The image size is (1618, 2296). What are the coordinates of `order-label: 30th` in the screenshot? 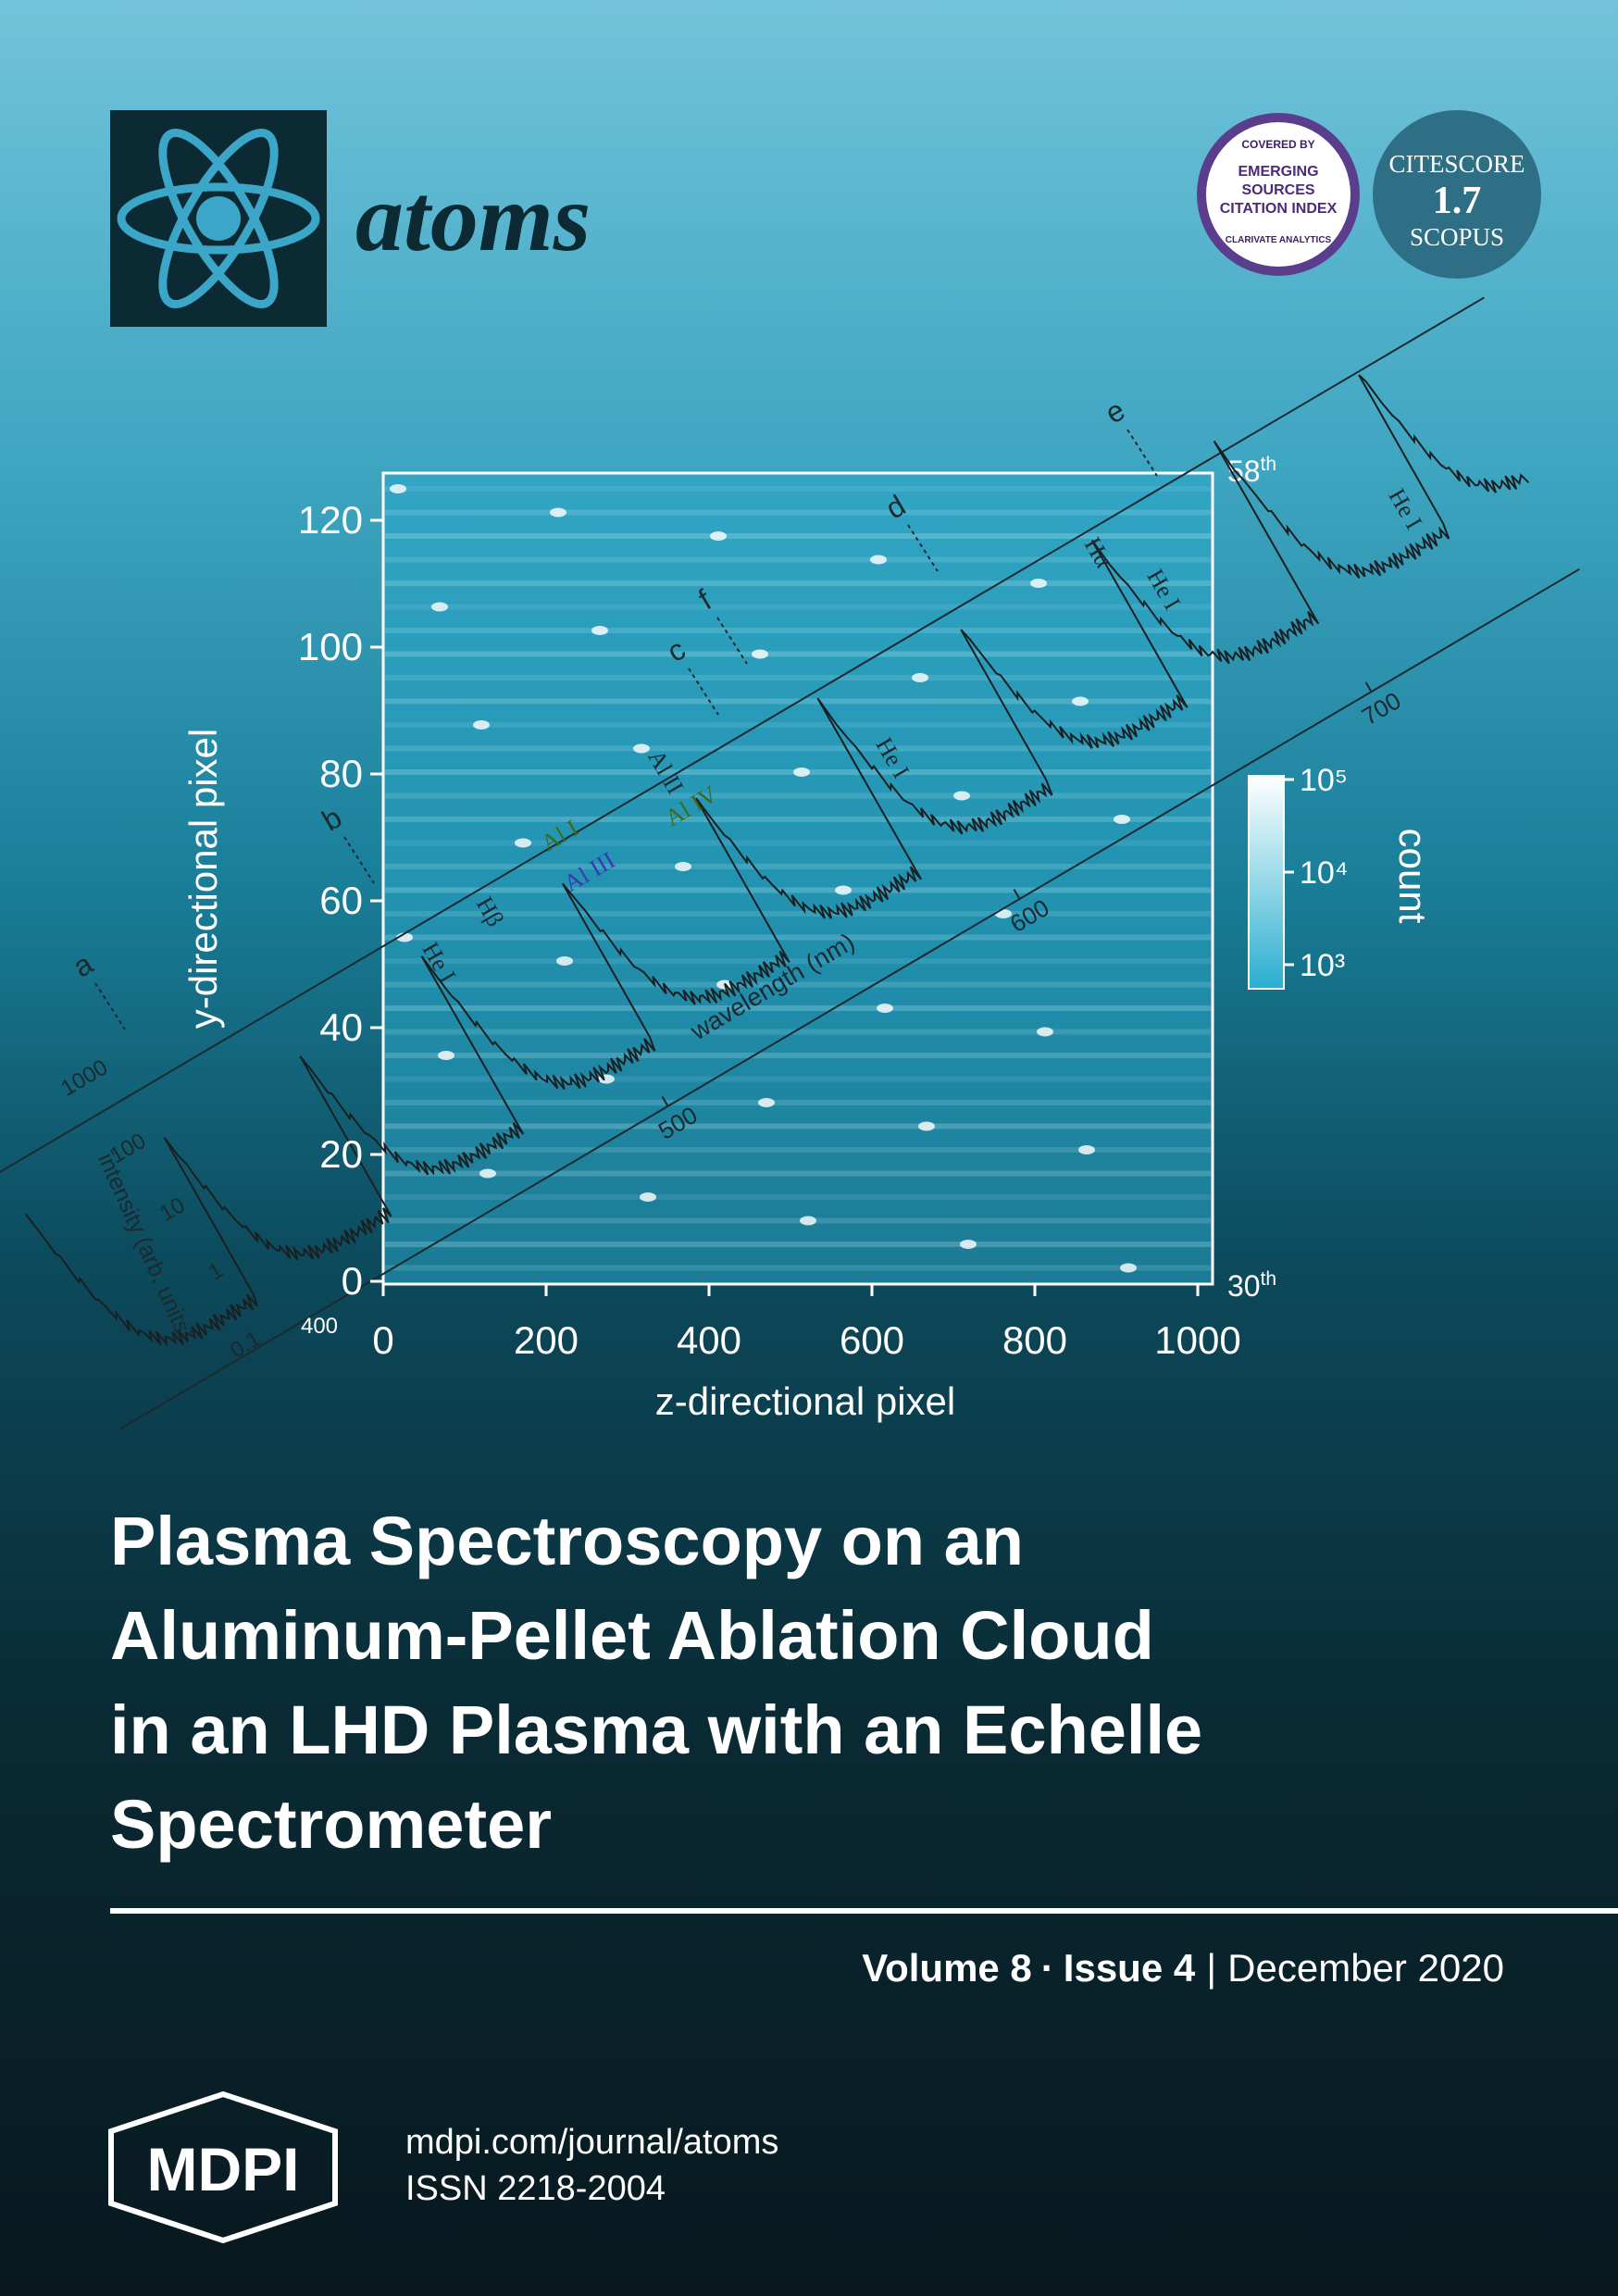 It's located at (1251, 1285).